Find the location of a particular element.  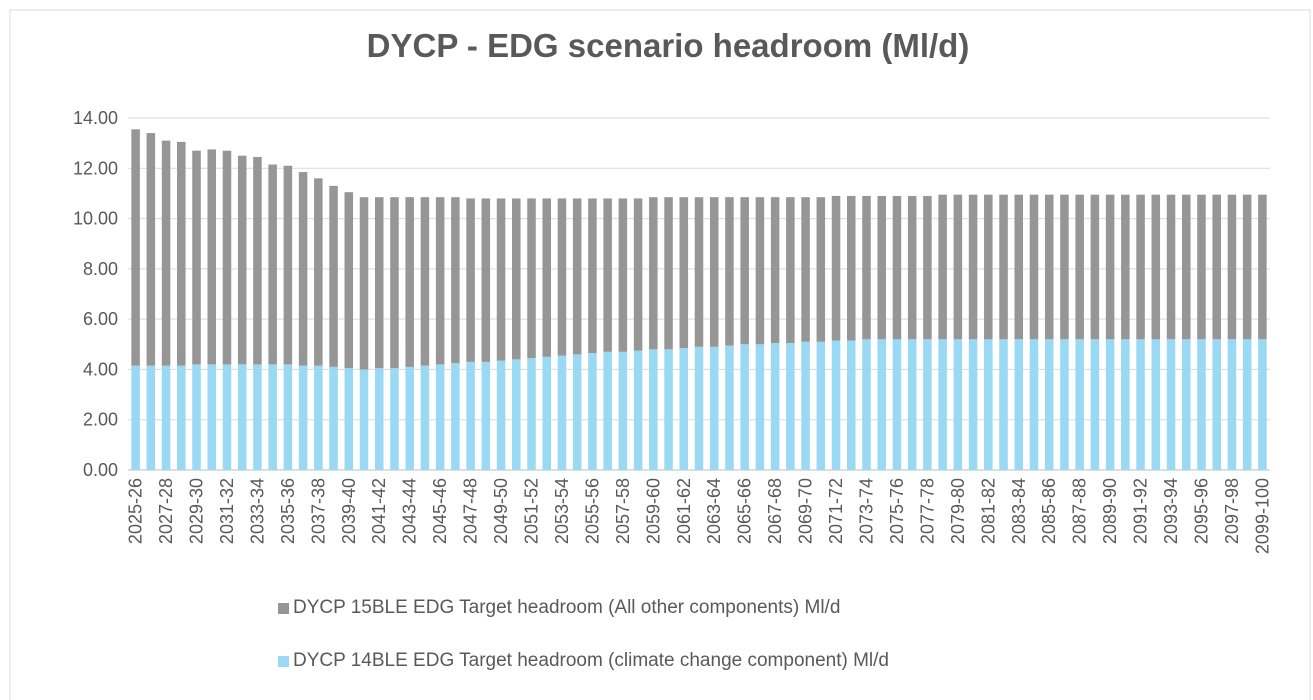

x-tick-label: 2081-82 is located at coordinates (988, 511).